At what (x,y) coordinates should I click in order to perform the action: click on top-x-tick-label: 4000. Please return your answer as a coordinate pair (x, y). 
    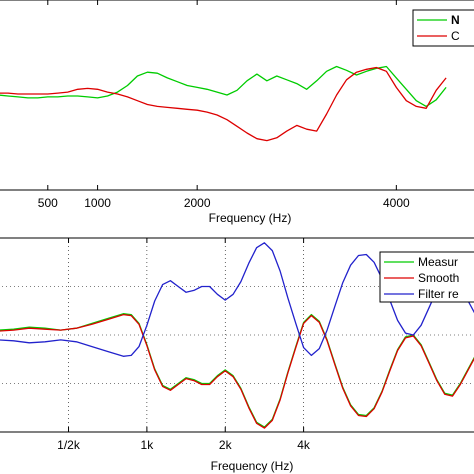
    Looking at the image, I should click on (396, 203).